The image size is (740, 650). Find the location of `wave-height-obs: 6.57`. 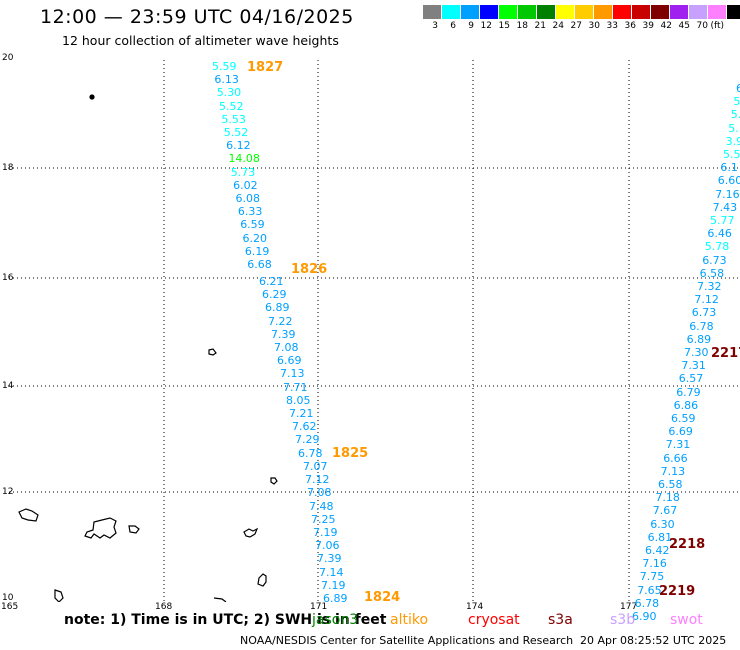

wave-height-obs: 6.57 is located at coordinates (691, 379).